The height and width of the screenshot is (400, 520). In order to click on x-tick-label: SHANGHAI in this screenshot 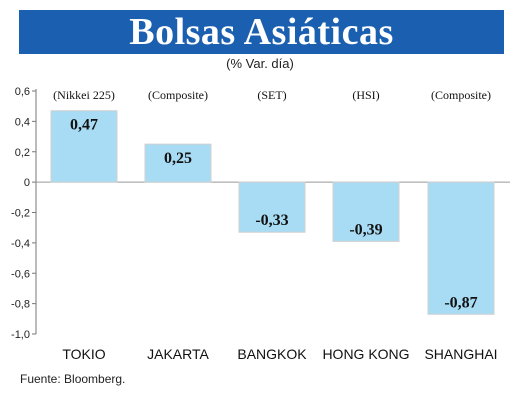, I will do `click(460, 354)`.